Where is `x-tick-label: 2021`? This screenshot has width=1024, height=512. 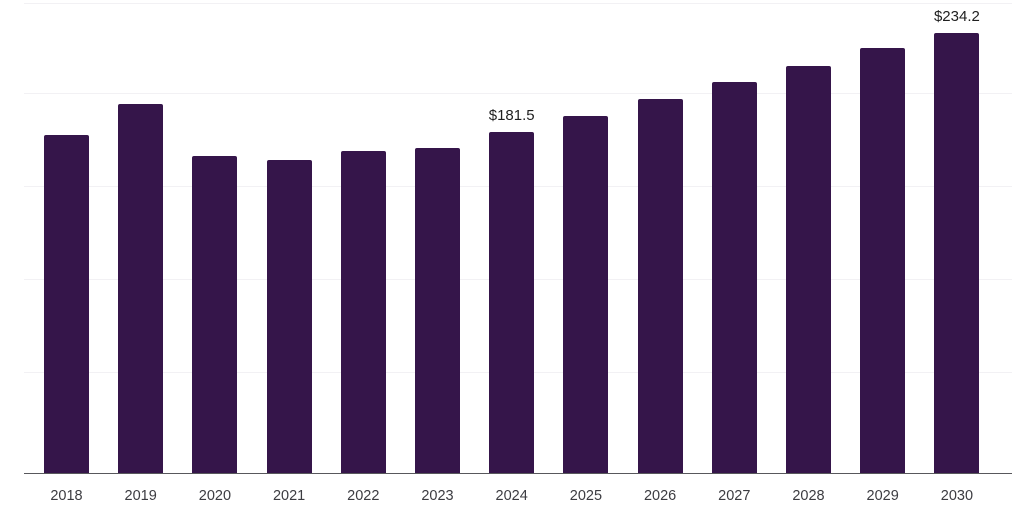 x-tick-label: 2021 is located at coordinates (289, 496).